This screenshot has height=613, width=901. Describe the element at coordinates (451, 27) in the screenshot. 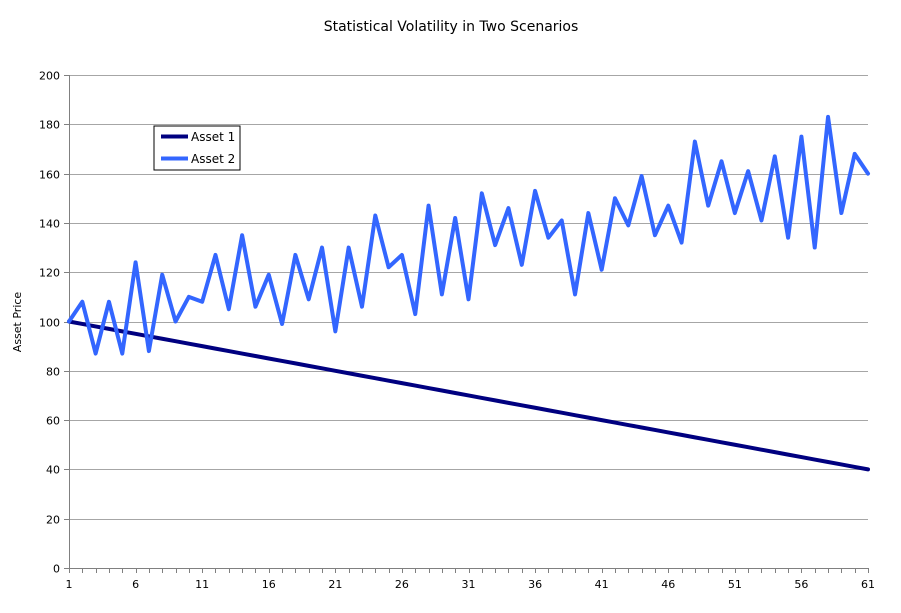

I see `chart-title: Statistical Volatility in Two Scenarios` at that location.